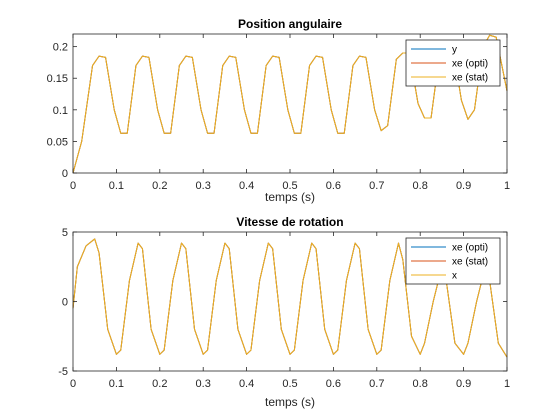 Image resolution: width=560 pixels, height=420 pixels. Describe the element at coordinates (159, 186) in the screenshot. I see `position-x-tick-label: 0.2` at that location.